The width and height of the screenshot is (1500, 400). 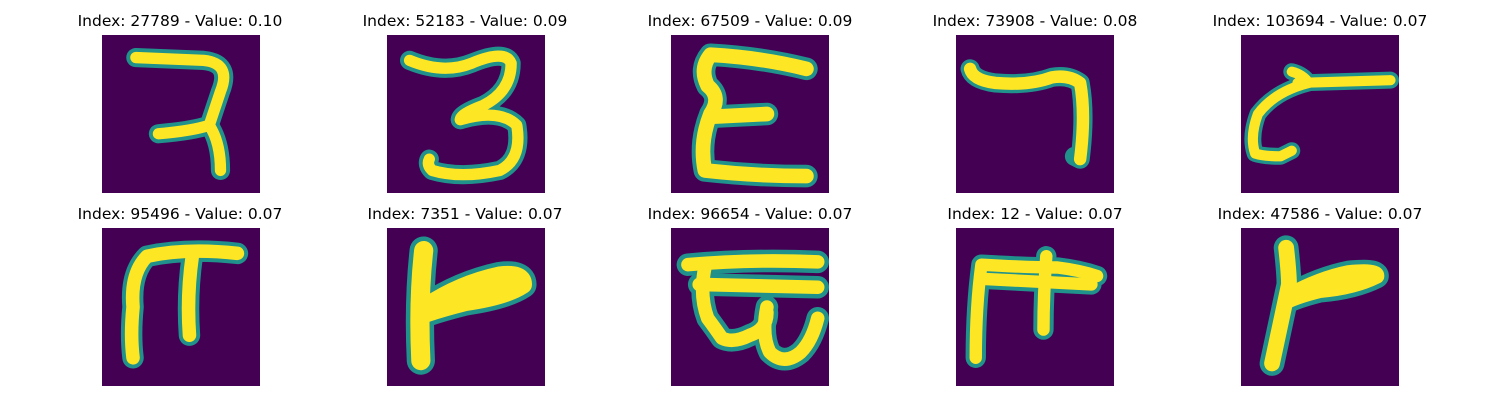 What do you see at coordinates (465, 21) in the screenshot?
I see `panel-2-title: Index: 52183 - Value: 0.09` at bounding box center [465, 21].